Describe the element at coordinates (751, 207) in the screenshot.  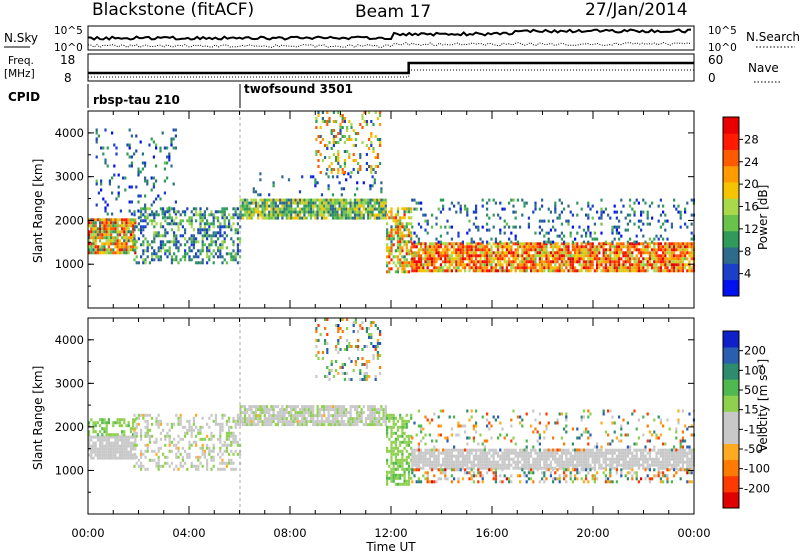
I see `colorbar-tick-label: 16` at that location.